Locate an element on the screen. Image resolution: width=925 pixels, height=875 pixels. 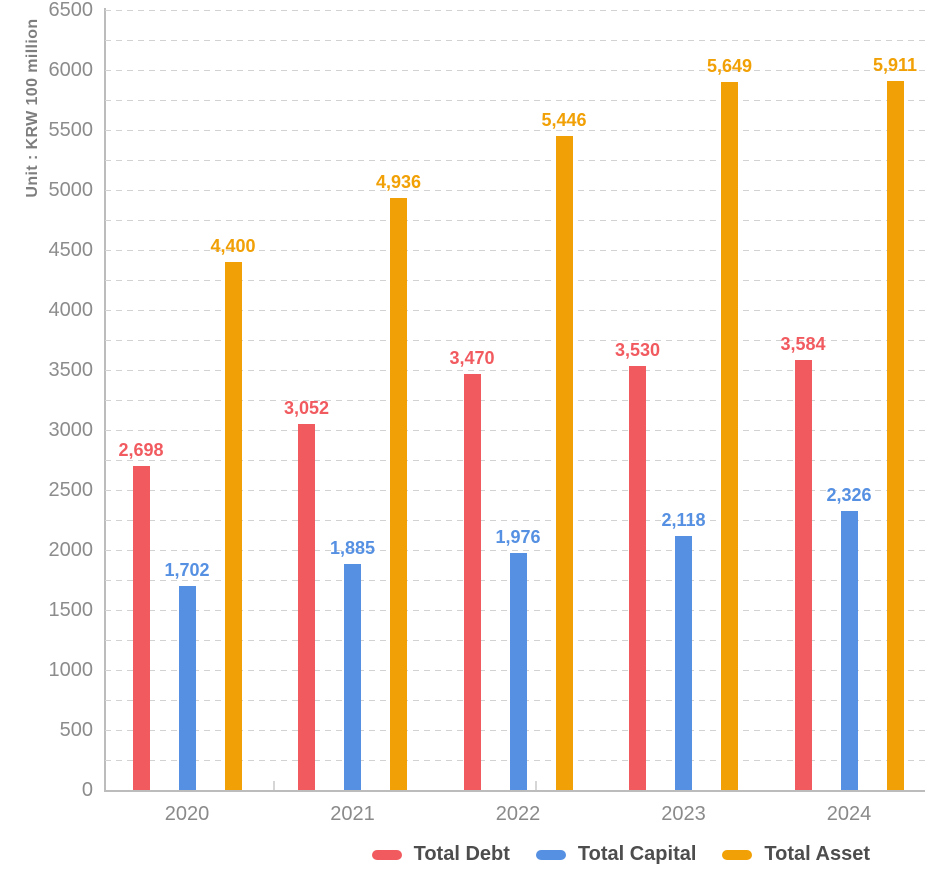
value-label-total-capital-2021: 1,885 is located at coordinates (352, 548).